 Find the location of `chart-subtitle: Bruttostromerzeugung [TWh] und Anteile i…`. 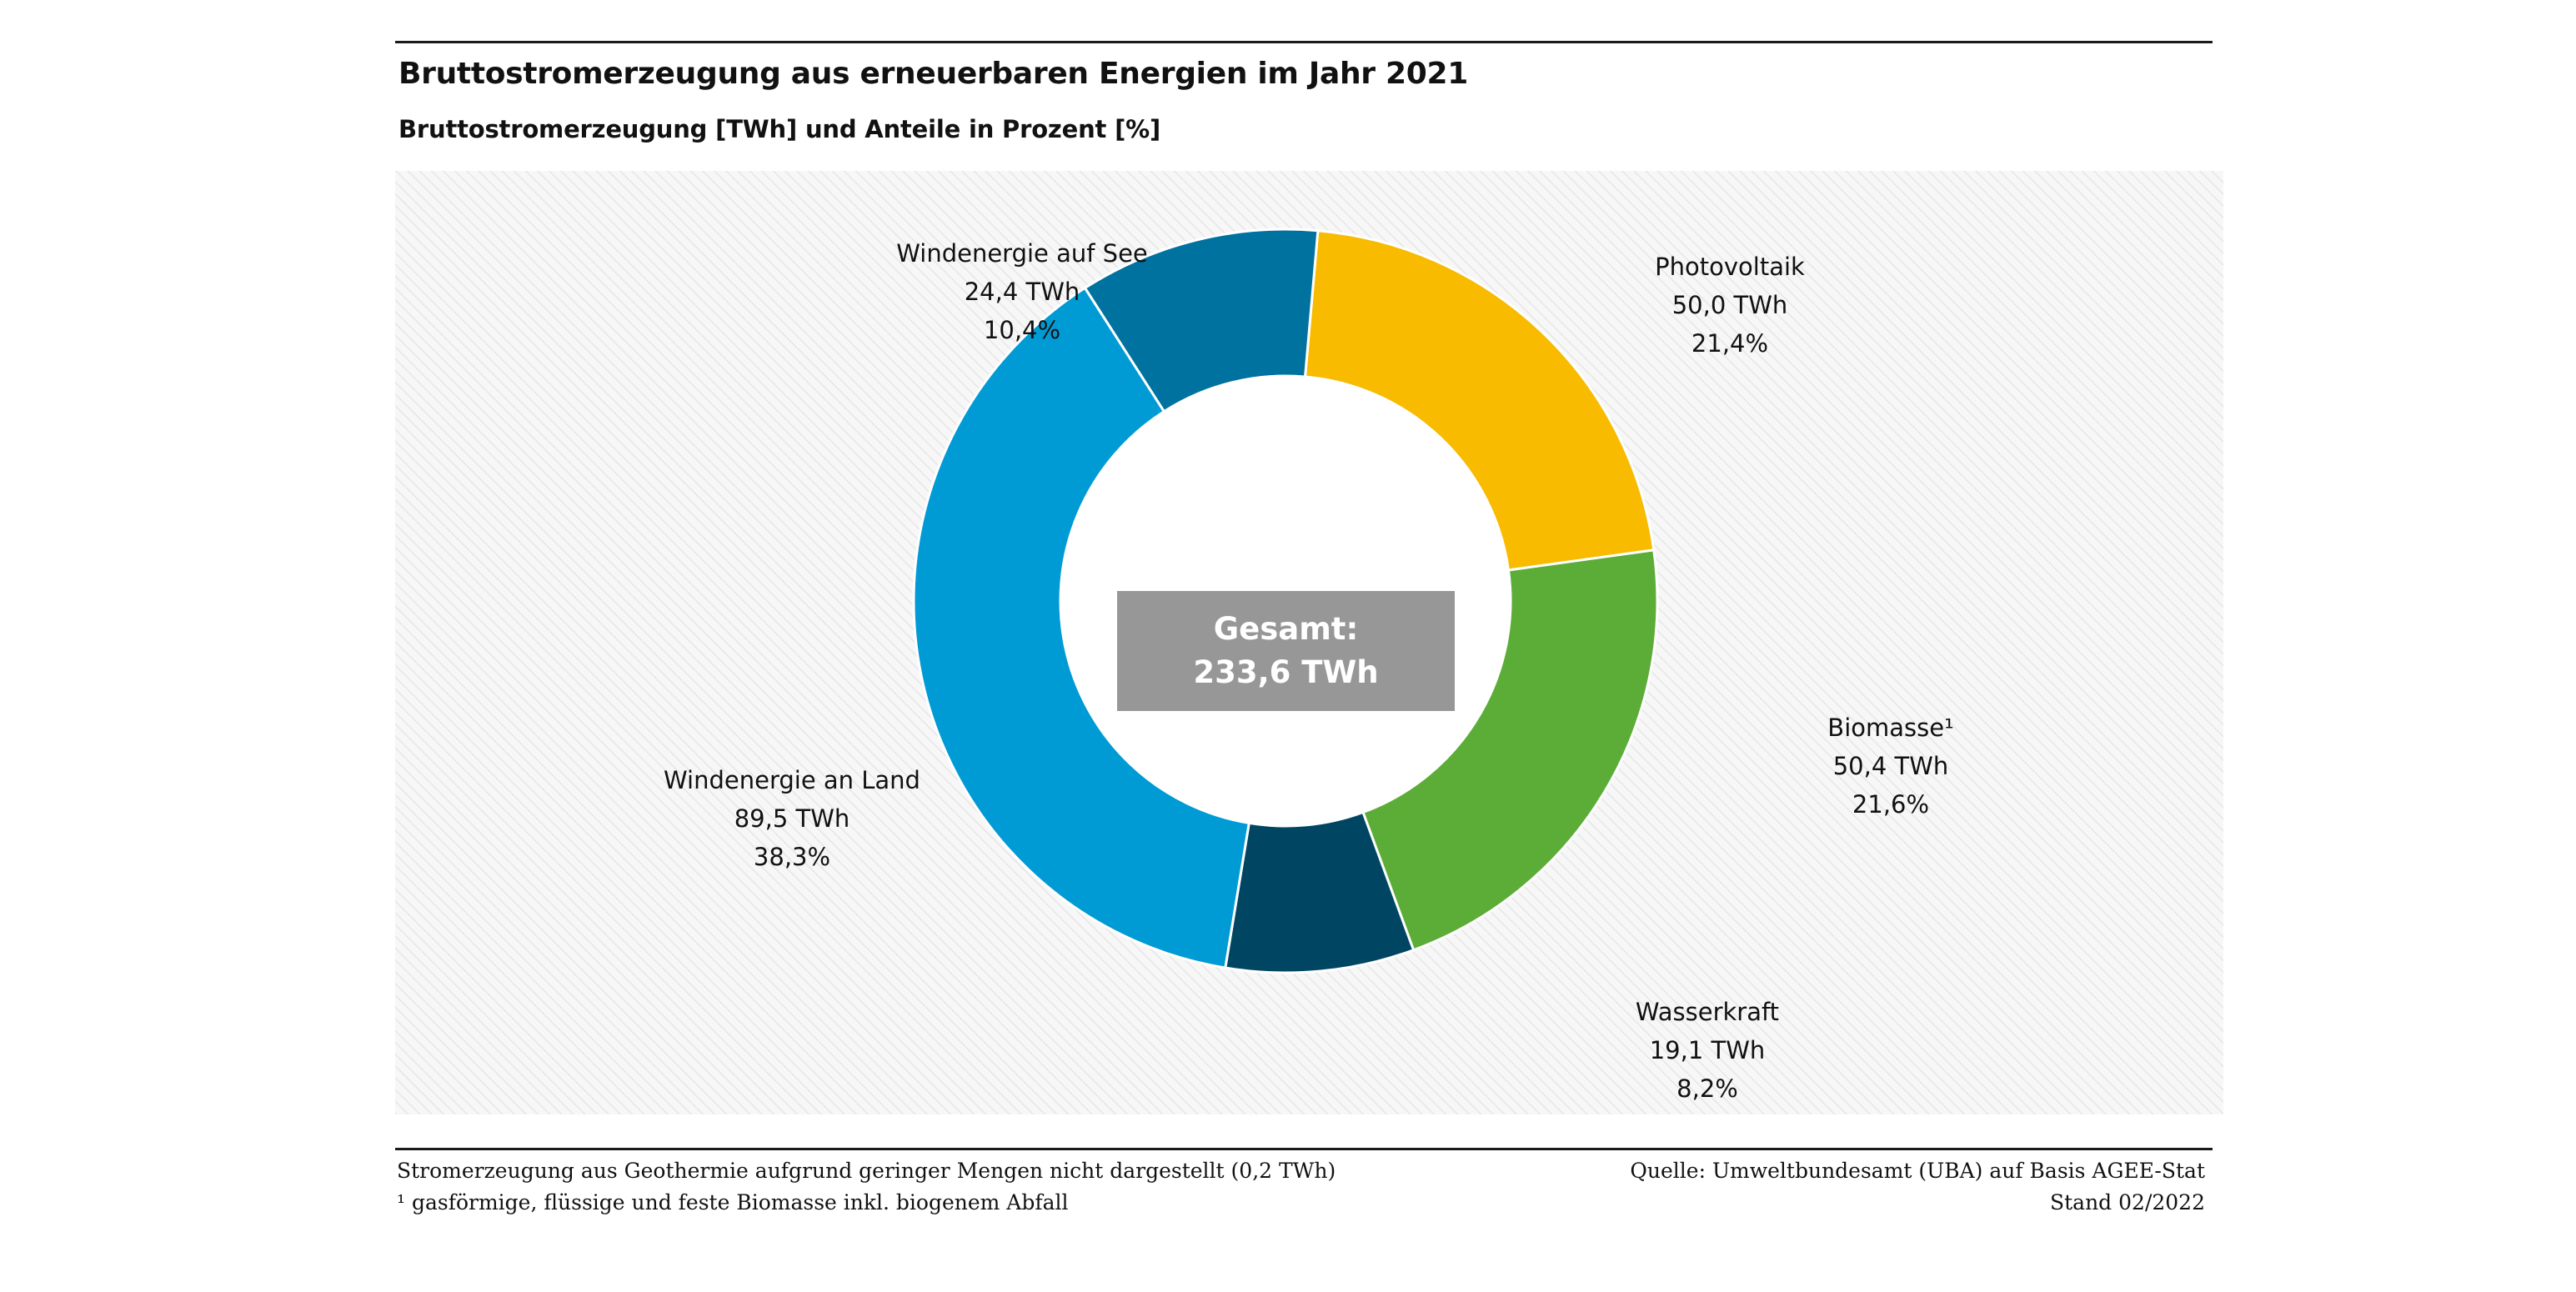

chart-subtitle: Bruttostromerzeugung [TWh] und Anteile i… is located at coordinates (779, 129).